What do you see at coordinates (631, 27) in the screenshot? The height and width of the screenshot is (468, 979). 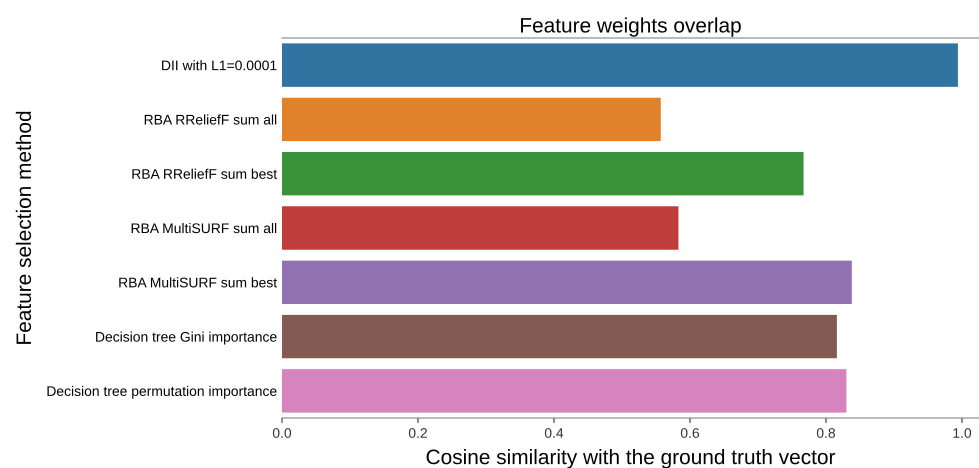 I see `chart-title: Feature weights overlap` at bounding box center [631, 27].